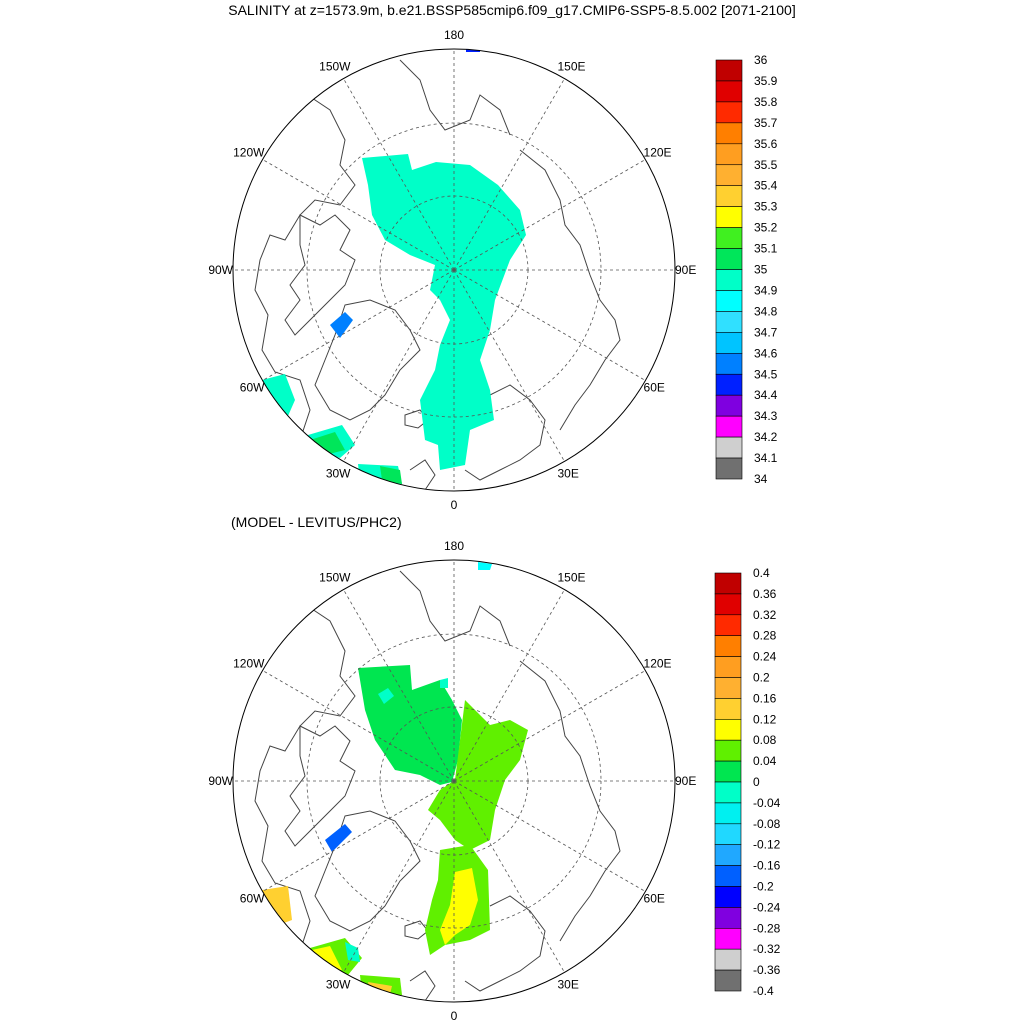  I want to click on colorbar-tick-label: 35.3, so click(766, 207).